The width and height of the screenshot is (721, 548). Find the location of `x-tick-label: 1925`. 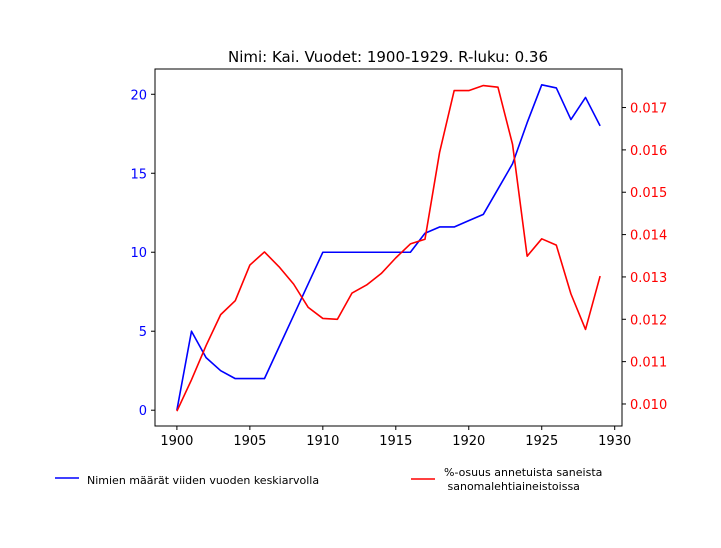

x-tick-label: 1925 is located at coordinates (541, 441).